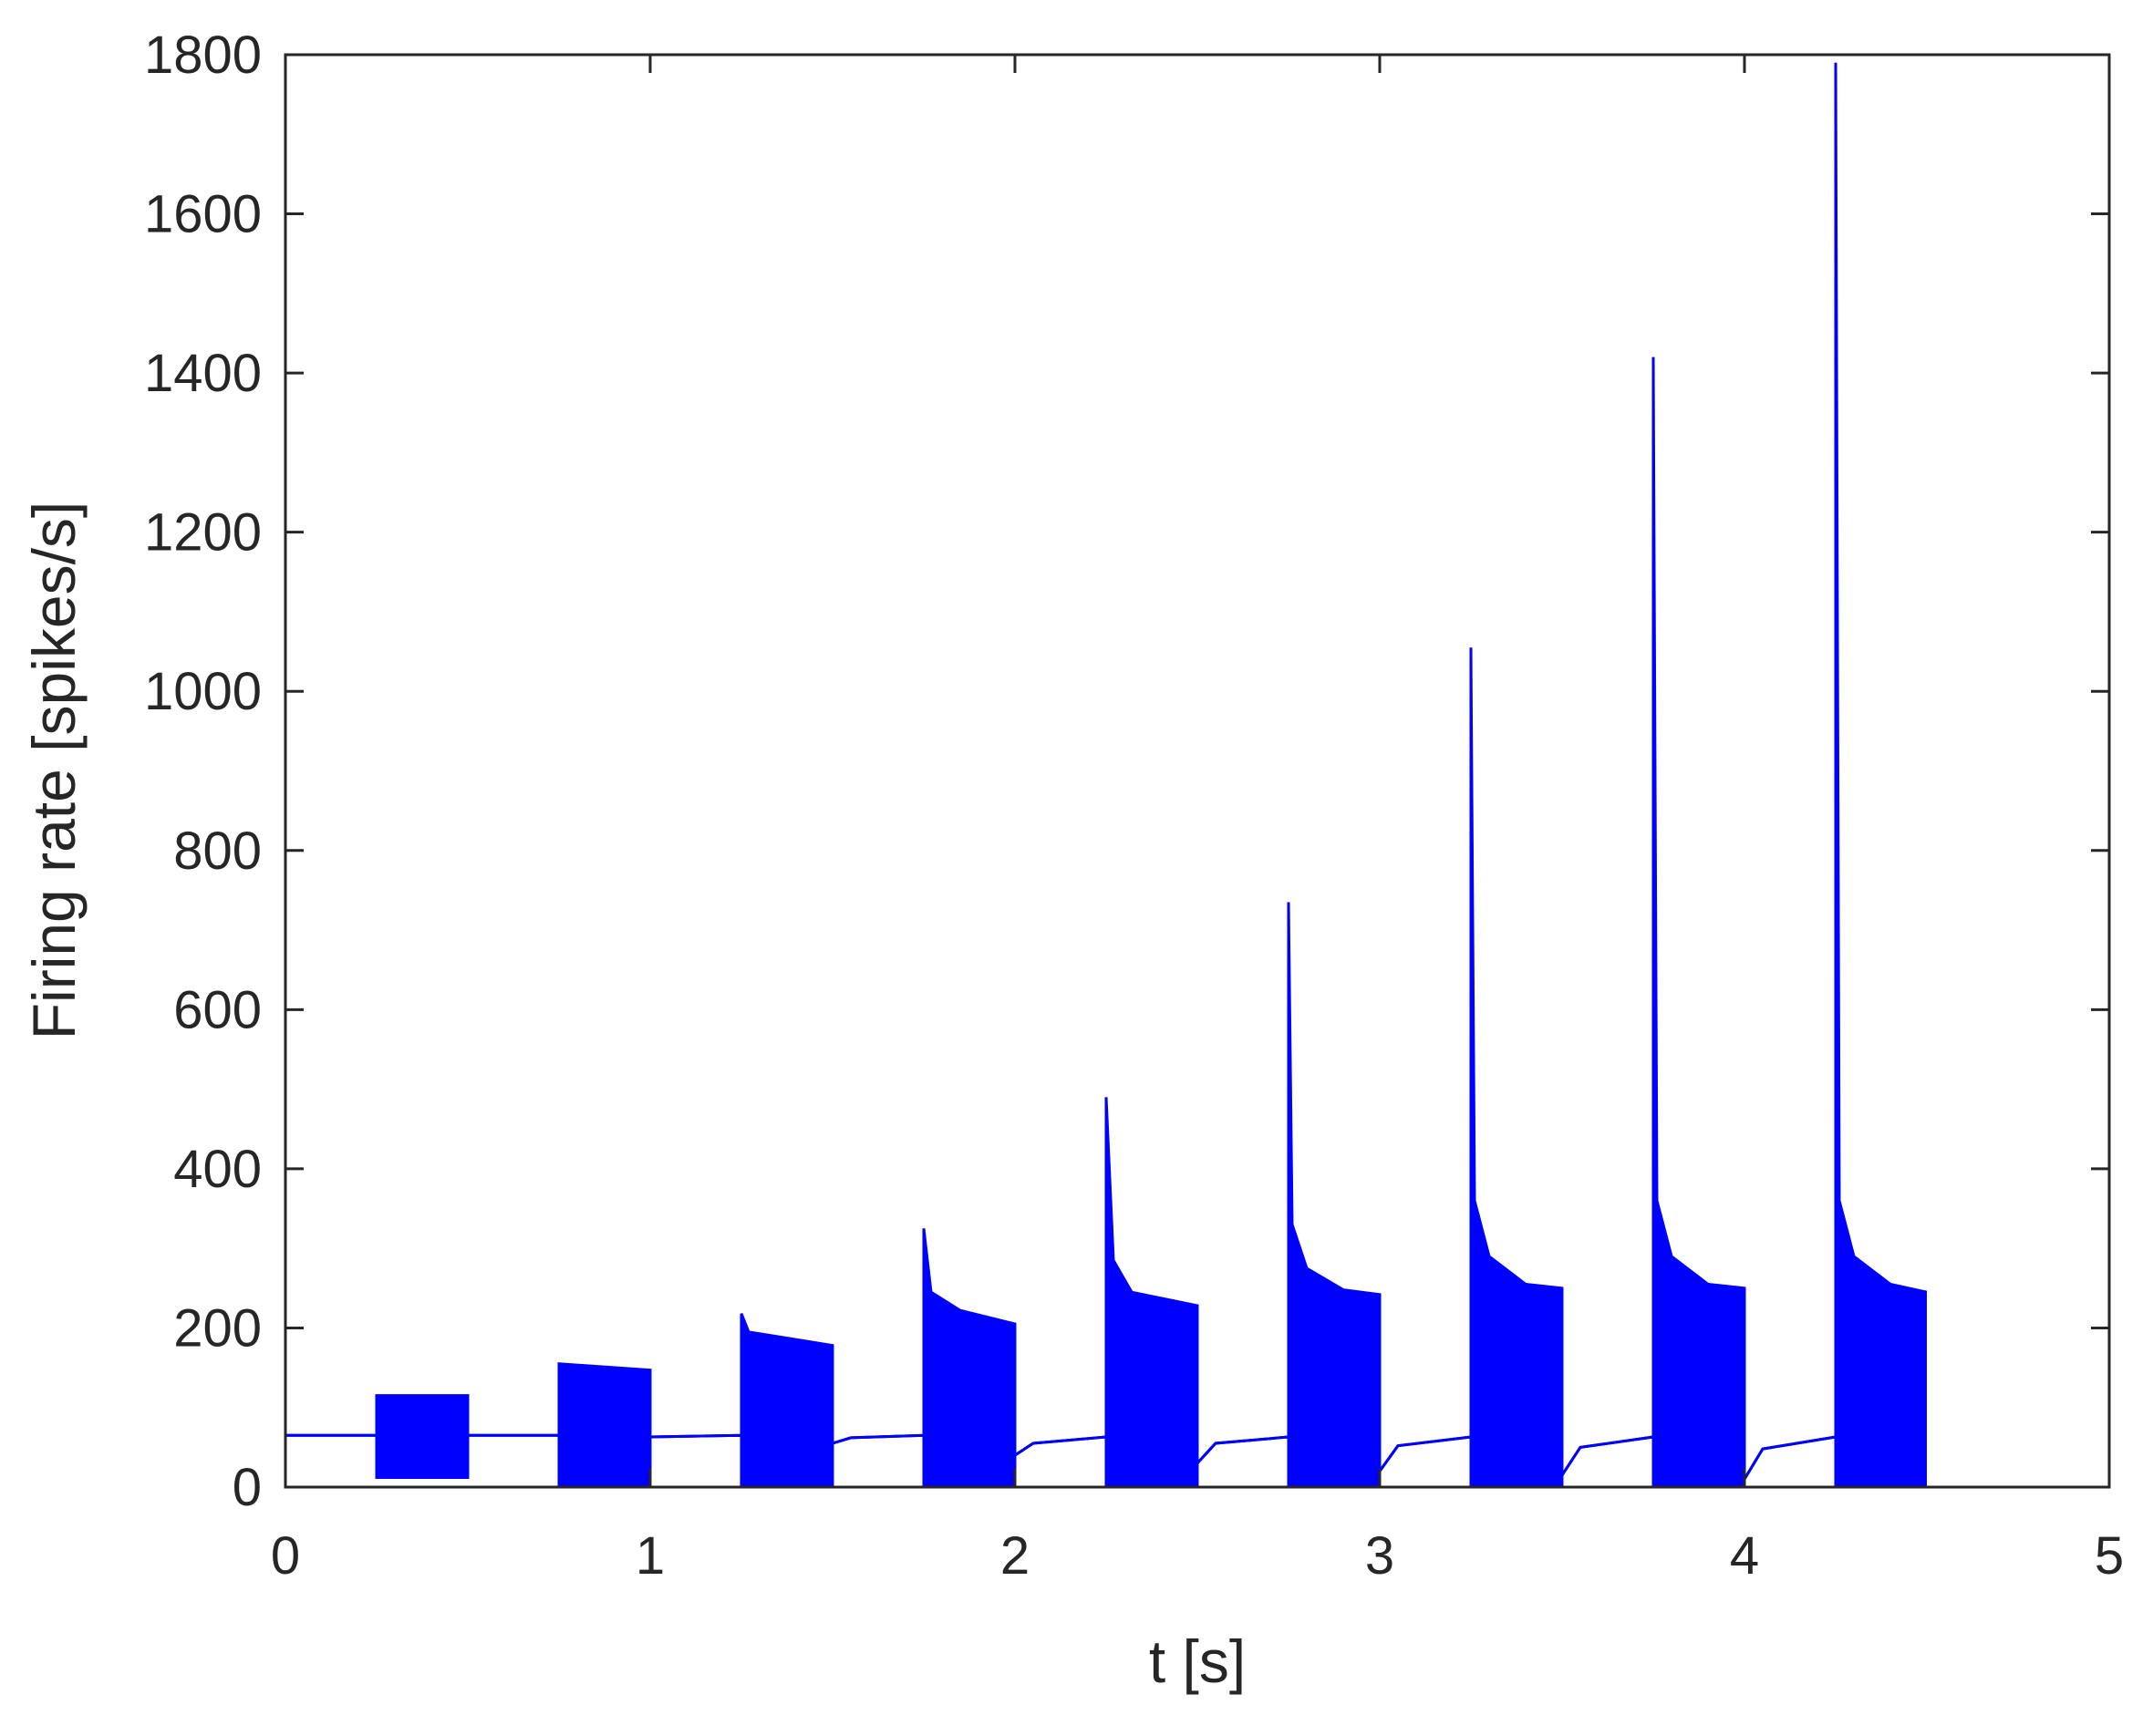 This screenshot has height=1736, width=2153. I want to click on x-tick-label: 3, so click(1379, 1556).